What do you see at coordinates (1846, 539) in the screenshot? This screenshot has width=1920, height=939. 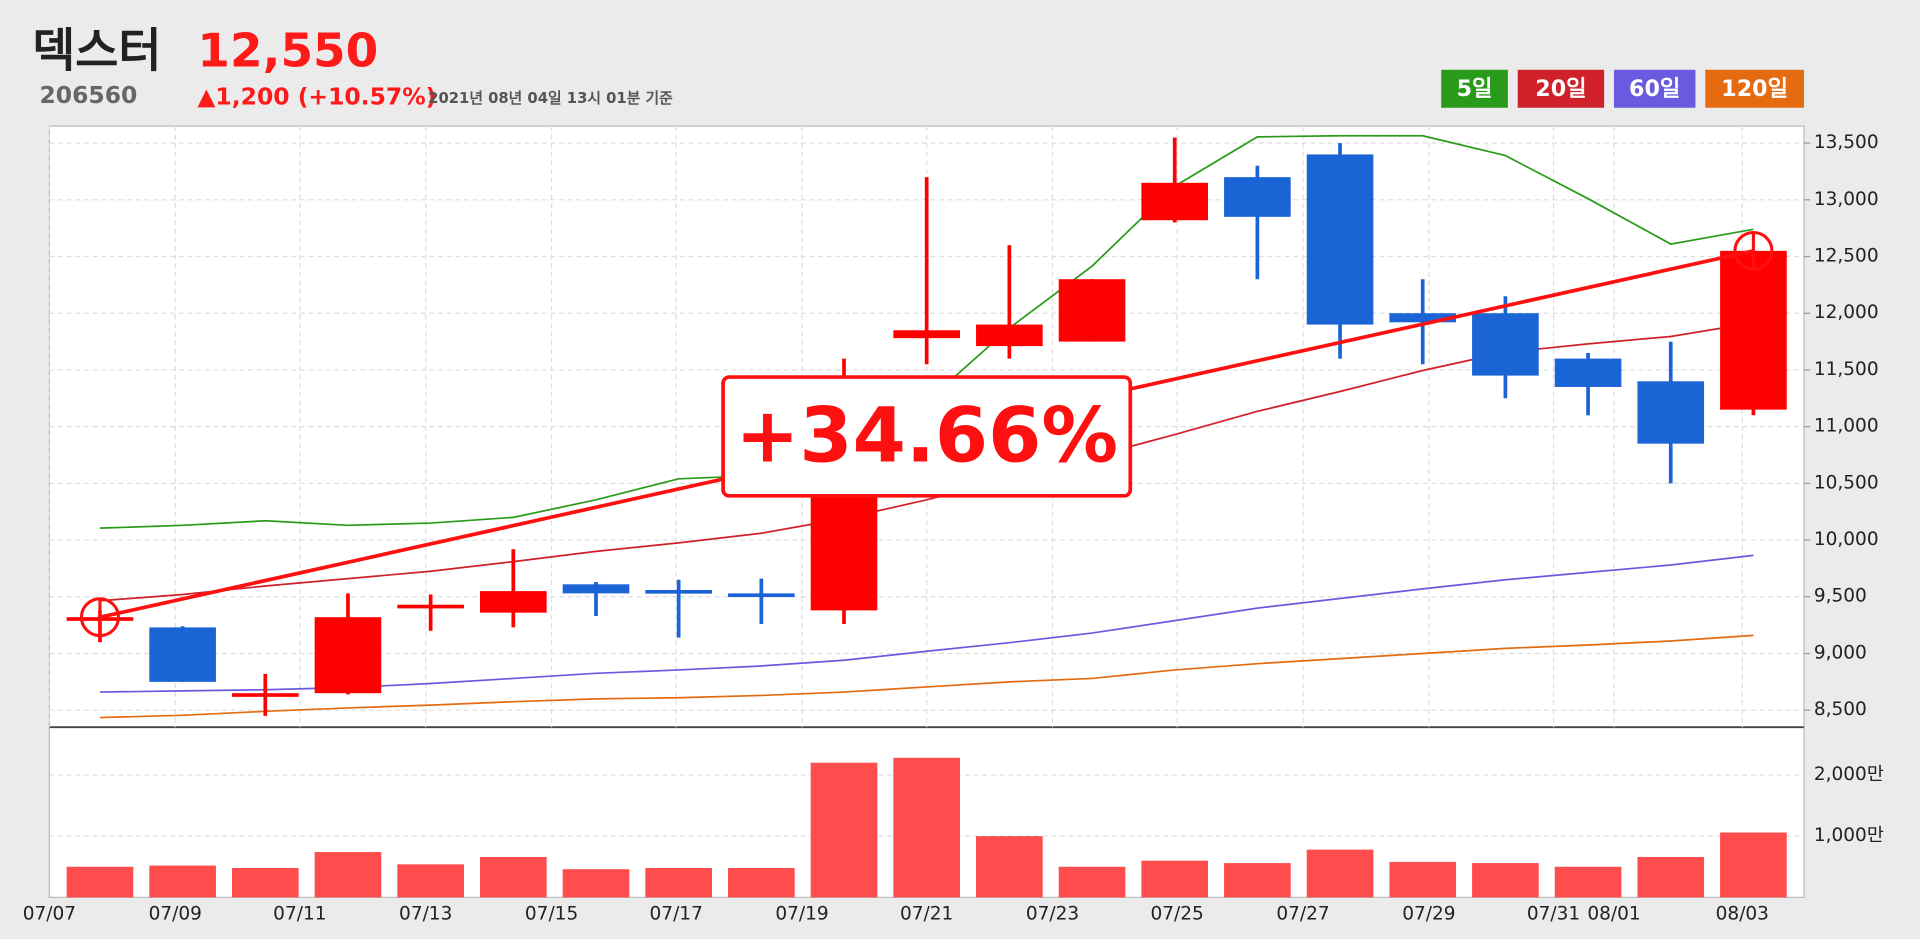 I see `y-tick-label: 10,000` at bounding box center [1846, 539].